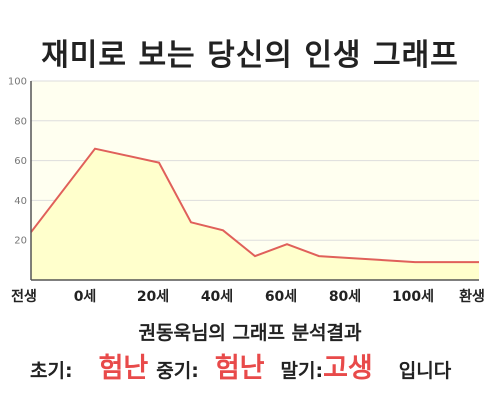  What do you see at coordinates (51, 371) in the screenshot?
I see `early-label: 초기:` at bounding box center [51, 371].